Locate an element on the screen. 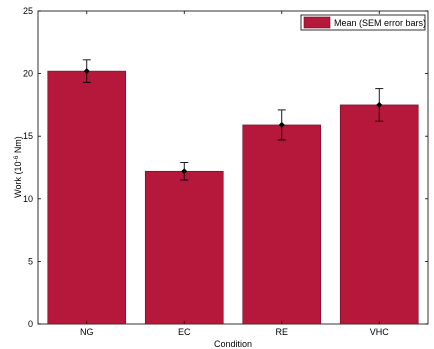 This screenshot has height=349, width=434. x-axis-title: Condition is located at coordinates (233, 344).